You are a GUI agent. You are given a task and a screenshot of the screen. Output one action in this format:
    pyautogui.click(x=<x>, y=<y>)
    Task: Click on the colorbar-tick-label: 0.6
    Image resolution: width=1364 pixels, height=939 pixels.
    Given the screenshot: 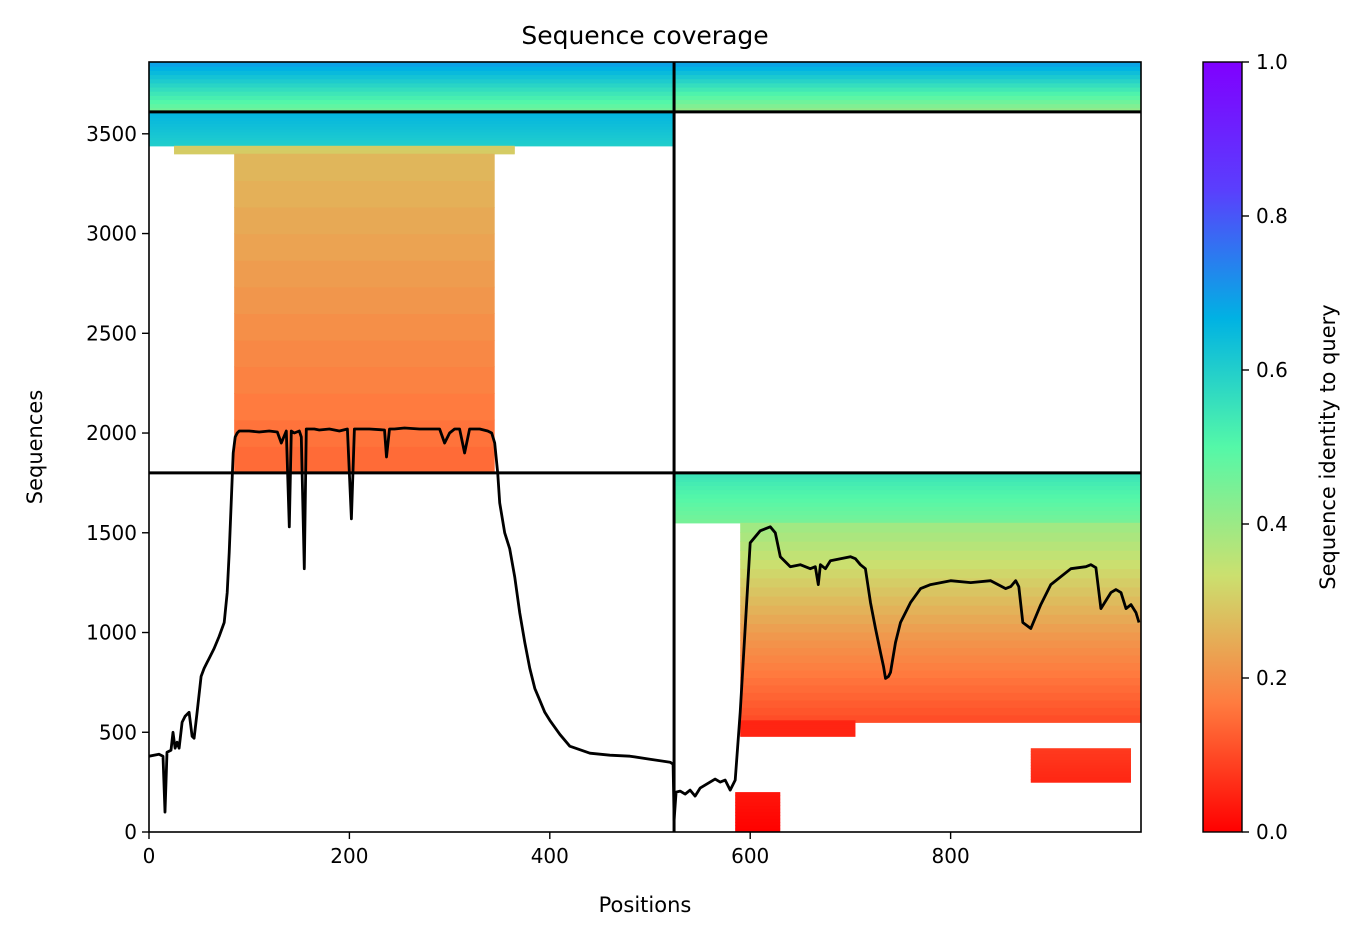 What is the action you would take?
    pyautogui.click(x=1272, y=370)
    